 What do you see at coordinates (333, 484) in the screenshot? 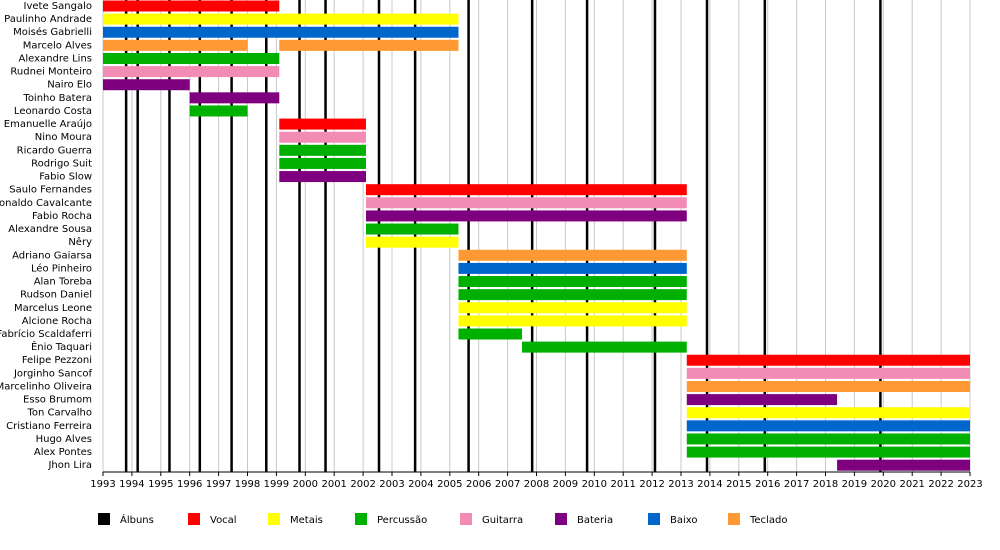
I see `x-tick-label: 2001` at bounding box center [333, 484].